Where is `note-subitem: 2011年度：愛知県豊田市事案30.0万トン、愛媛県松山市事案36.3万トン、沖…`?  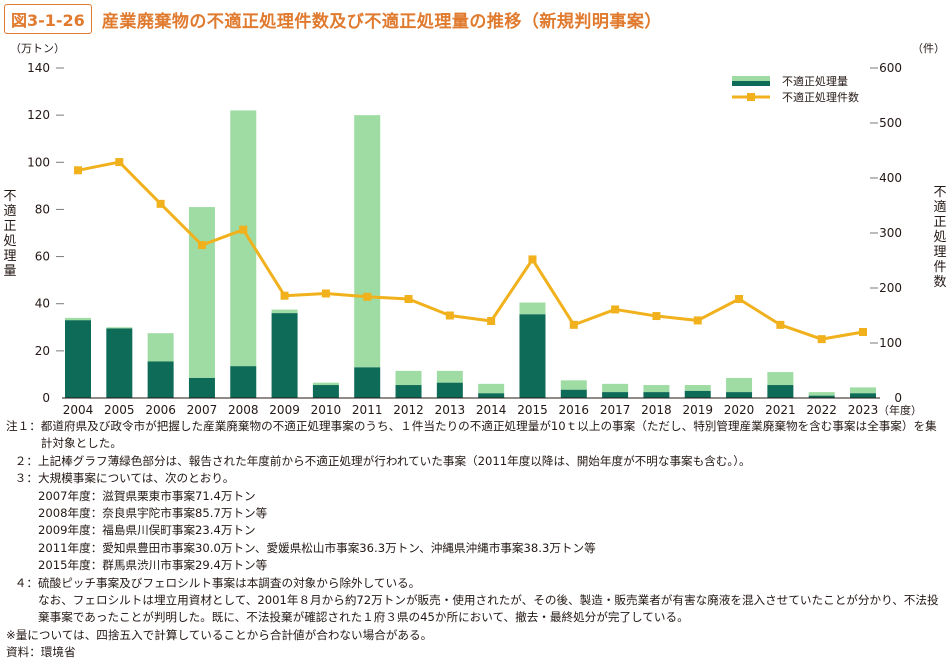 note-subitem: 2011年度：愛知県豊田市事案30.0万トン、愛媛県松山市事案36.3万トン、沖… is located at coordinates (317, 547).